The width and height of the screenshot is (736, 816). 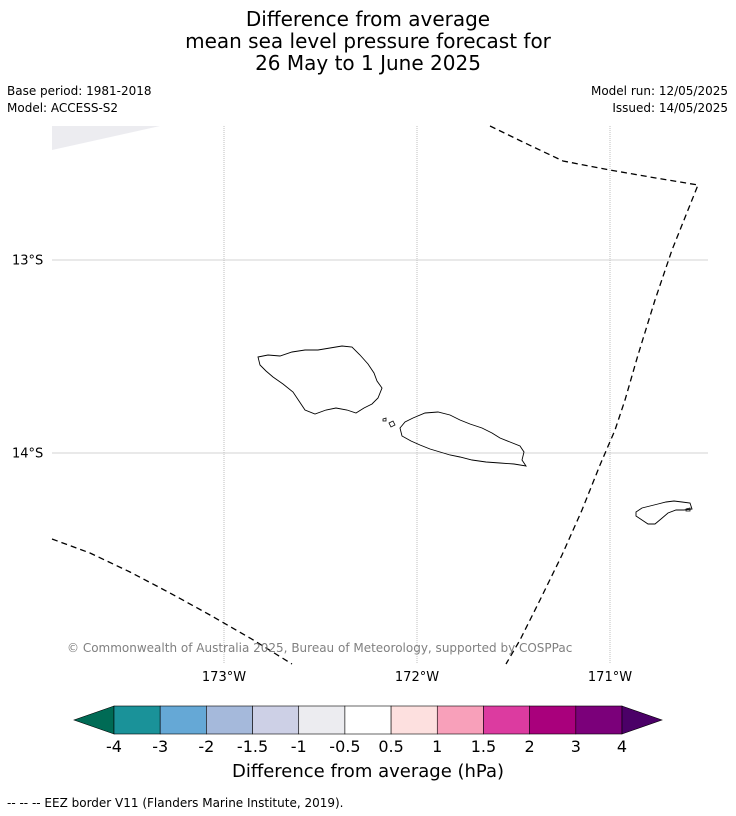 What do you see at coordinates (368, 19) in the screenshot?
I see `title-line-1: Difference from average` at bounding box center [368, 19].